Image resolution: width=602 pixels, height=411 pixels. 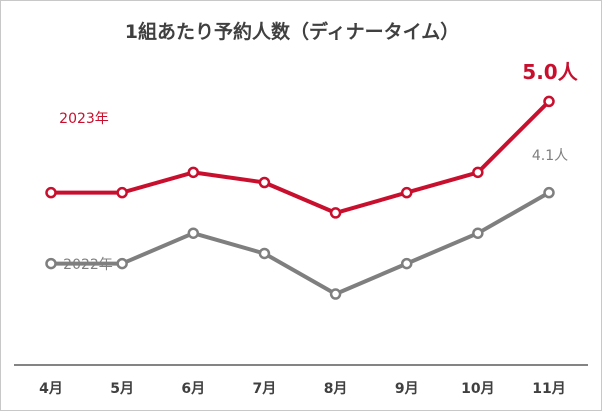 I want to click on data-point-2023年-10月, so click(x=478, y=172).